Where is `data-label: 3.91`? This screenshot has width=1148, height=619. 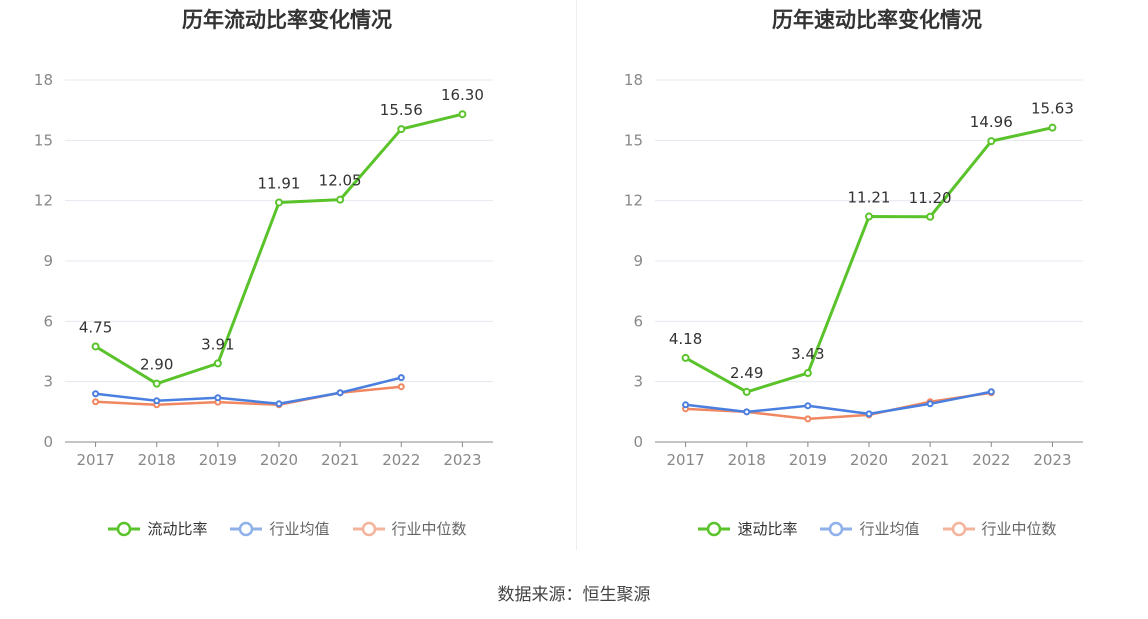
data-label: 3.91 is located at coordinates (217, 344).